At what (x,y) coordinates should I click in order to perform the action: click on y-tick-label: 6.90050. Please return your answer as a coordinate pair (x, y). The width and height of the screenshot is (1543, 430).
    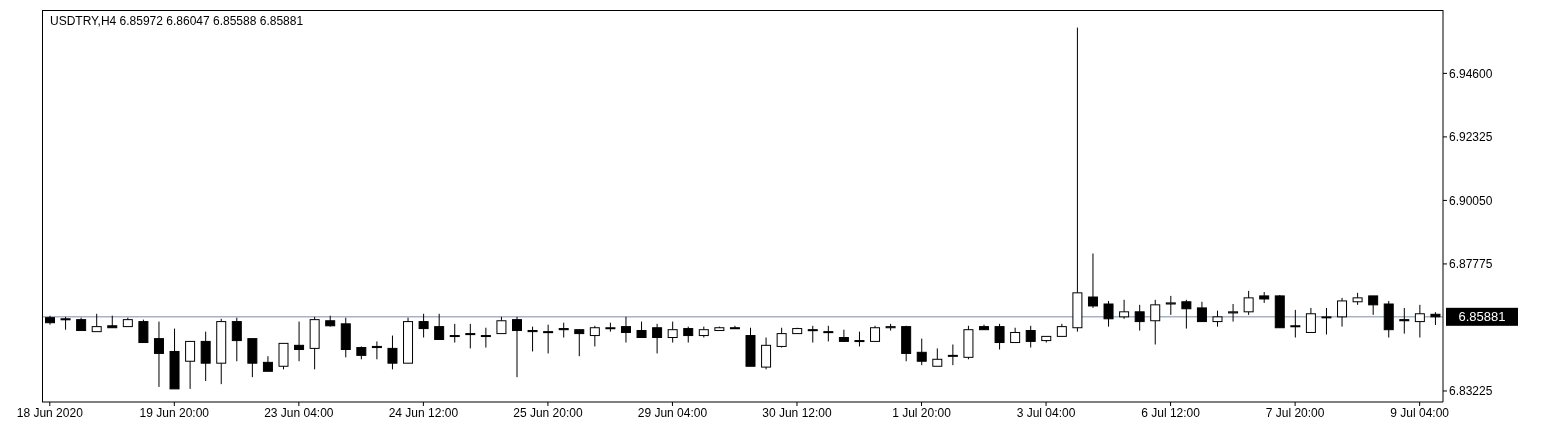
    Looking at the image, I should click on (1471, 200).